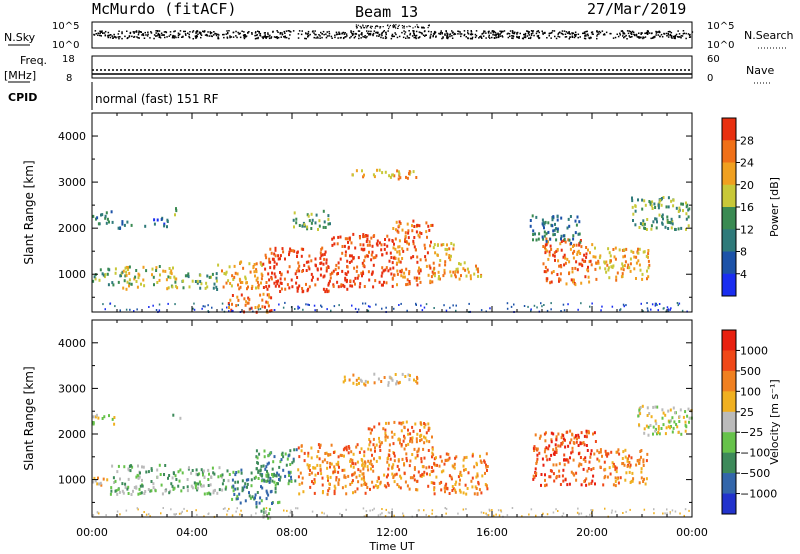 The image size is (800, 554). Describe the element at coordinates (68, 59) in the screenshot. I see `freq-left-tick-high: 18` at that location.